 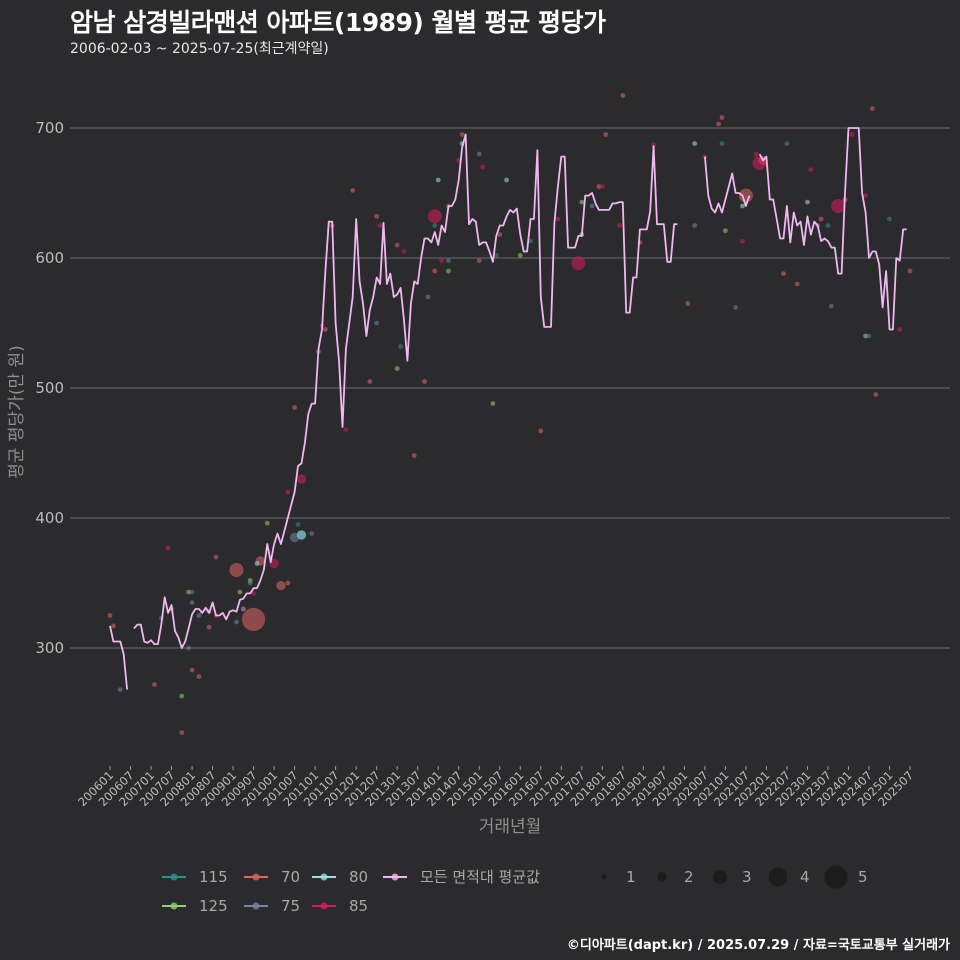 I want to click on x-axis-title: 거래년월, so click(x=510, y=827).